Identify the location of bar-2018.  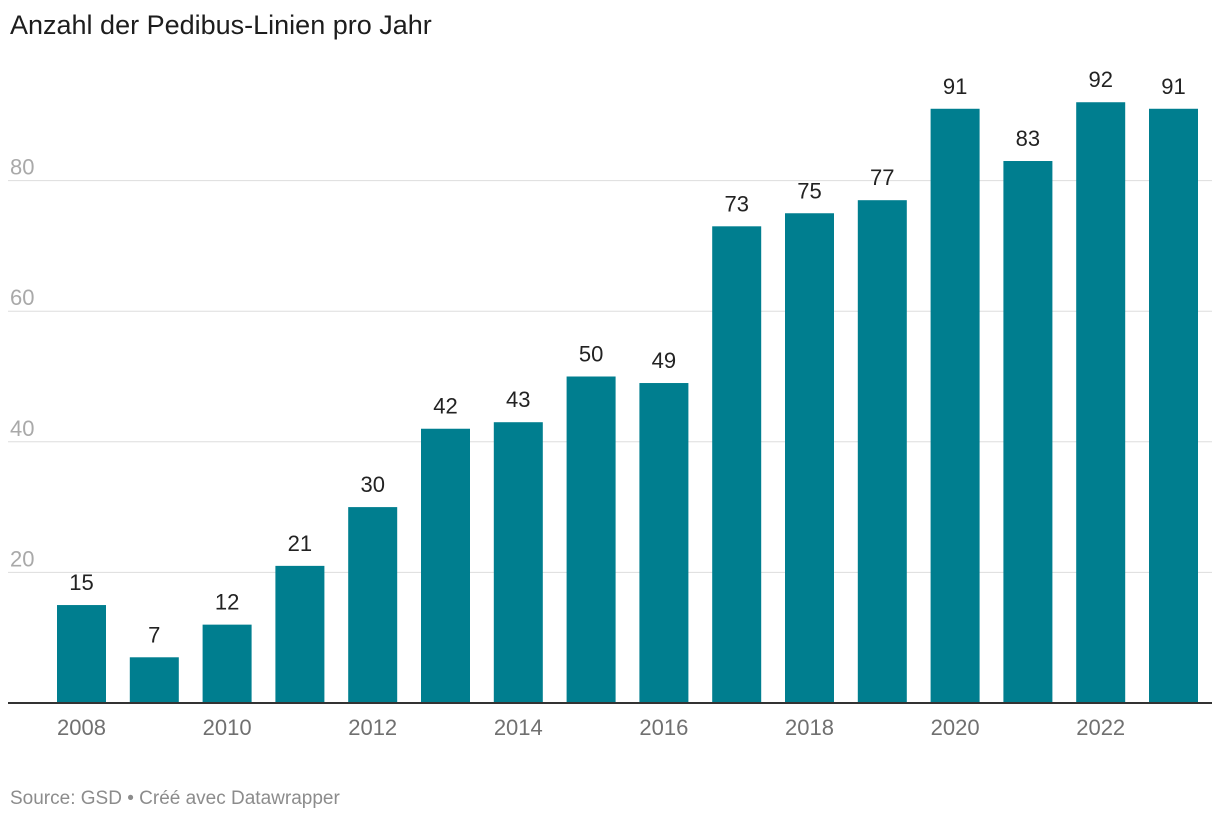
(809, 458).